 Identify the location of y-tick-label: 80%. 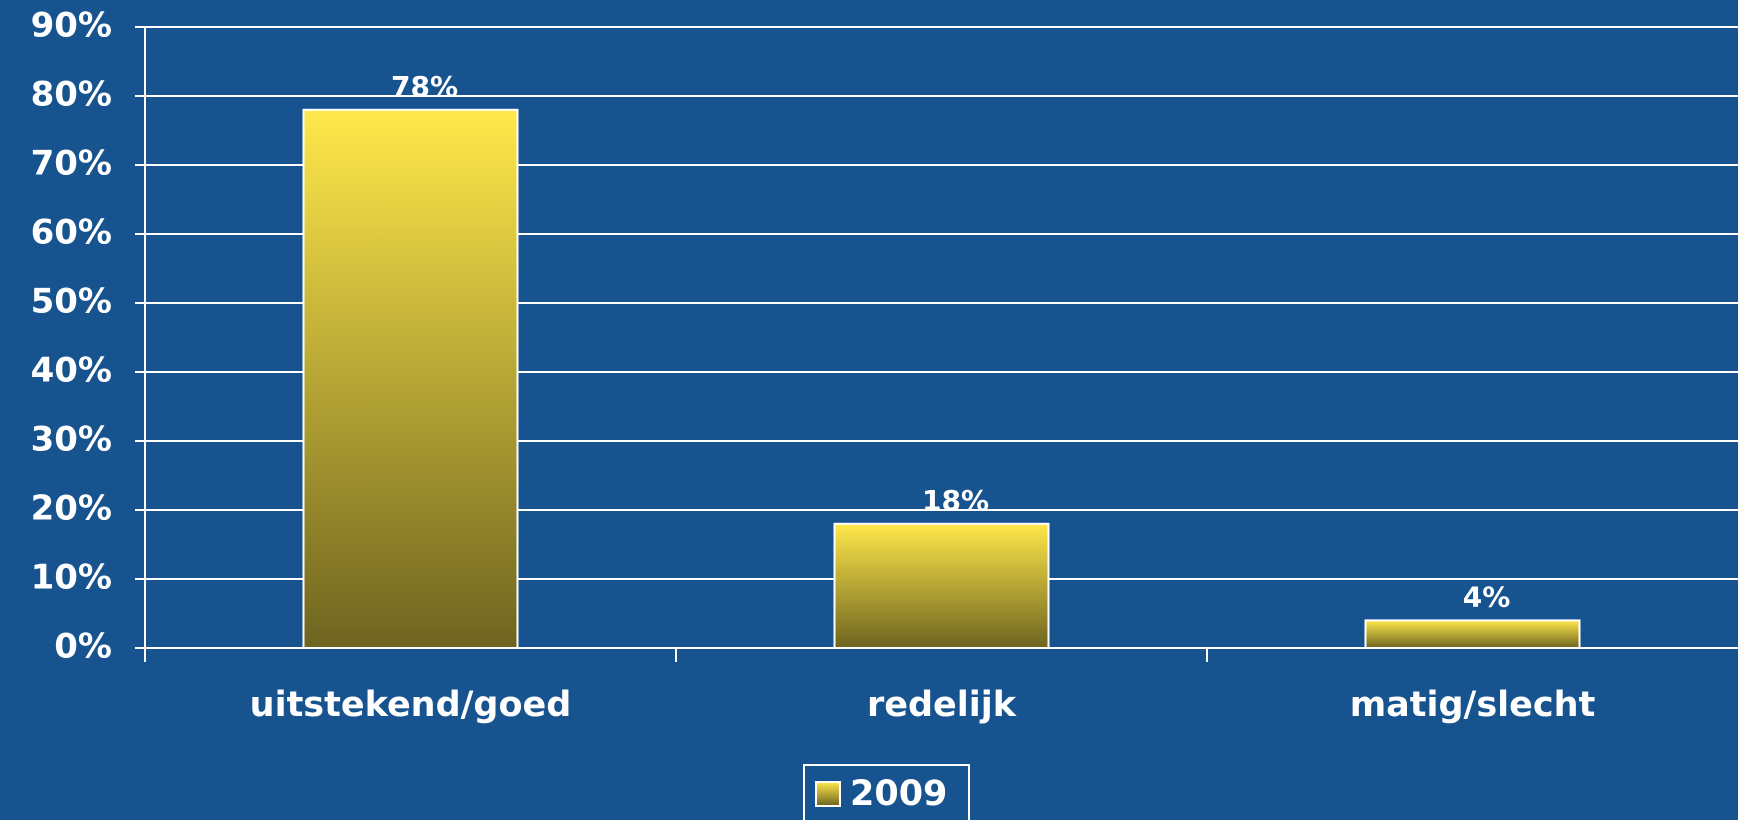
(71, 95).